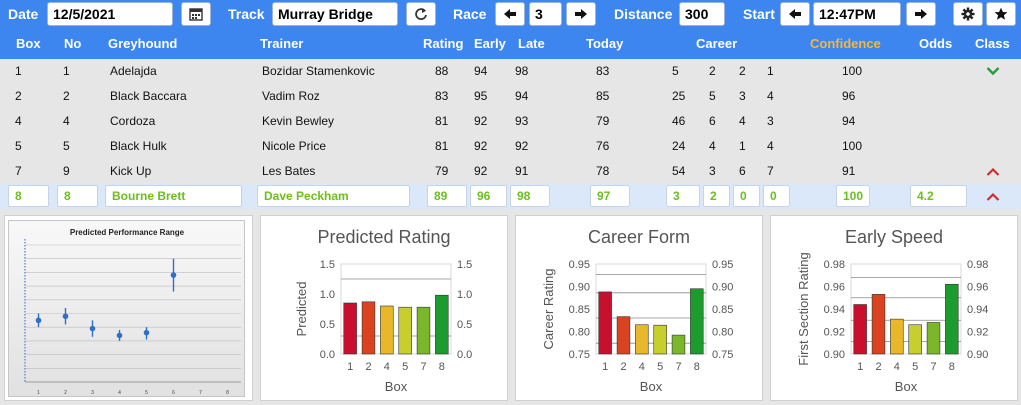 Image resolution: width=1021 pixels, height=405 pixels. What do you see at coordinates (776, 196) in the screenshot?
I see `cell-career-thirds: 0` at bounding box center [776, 196].